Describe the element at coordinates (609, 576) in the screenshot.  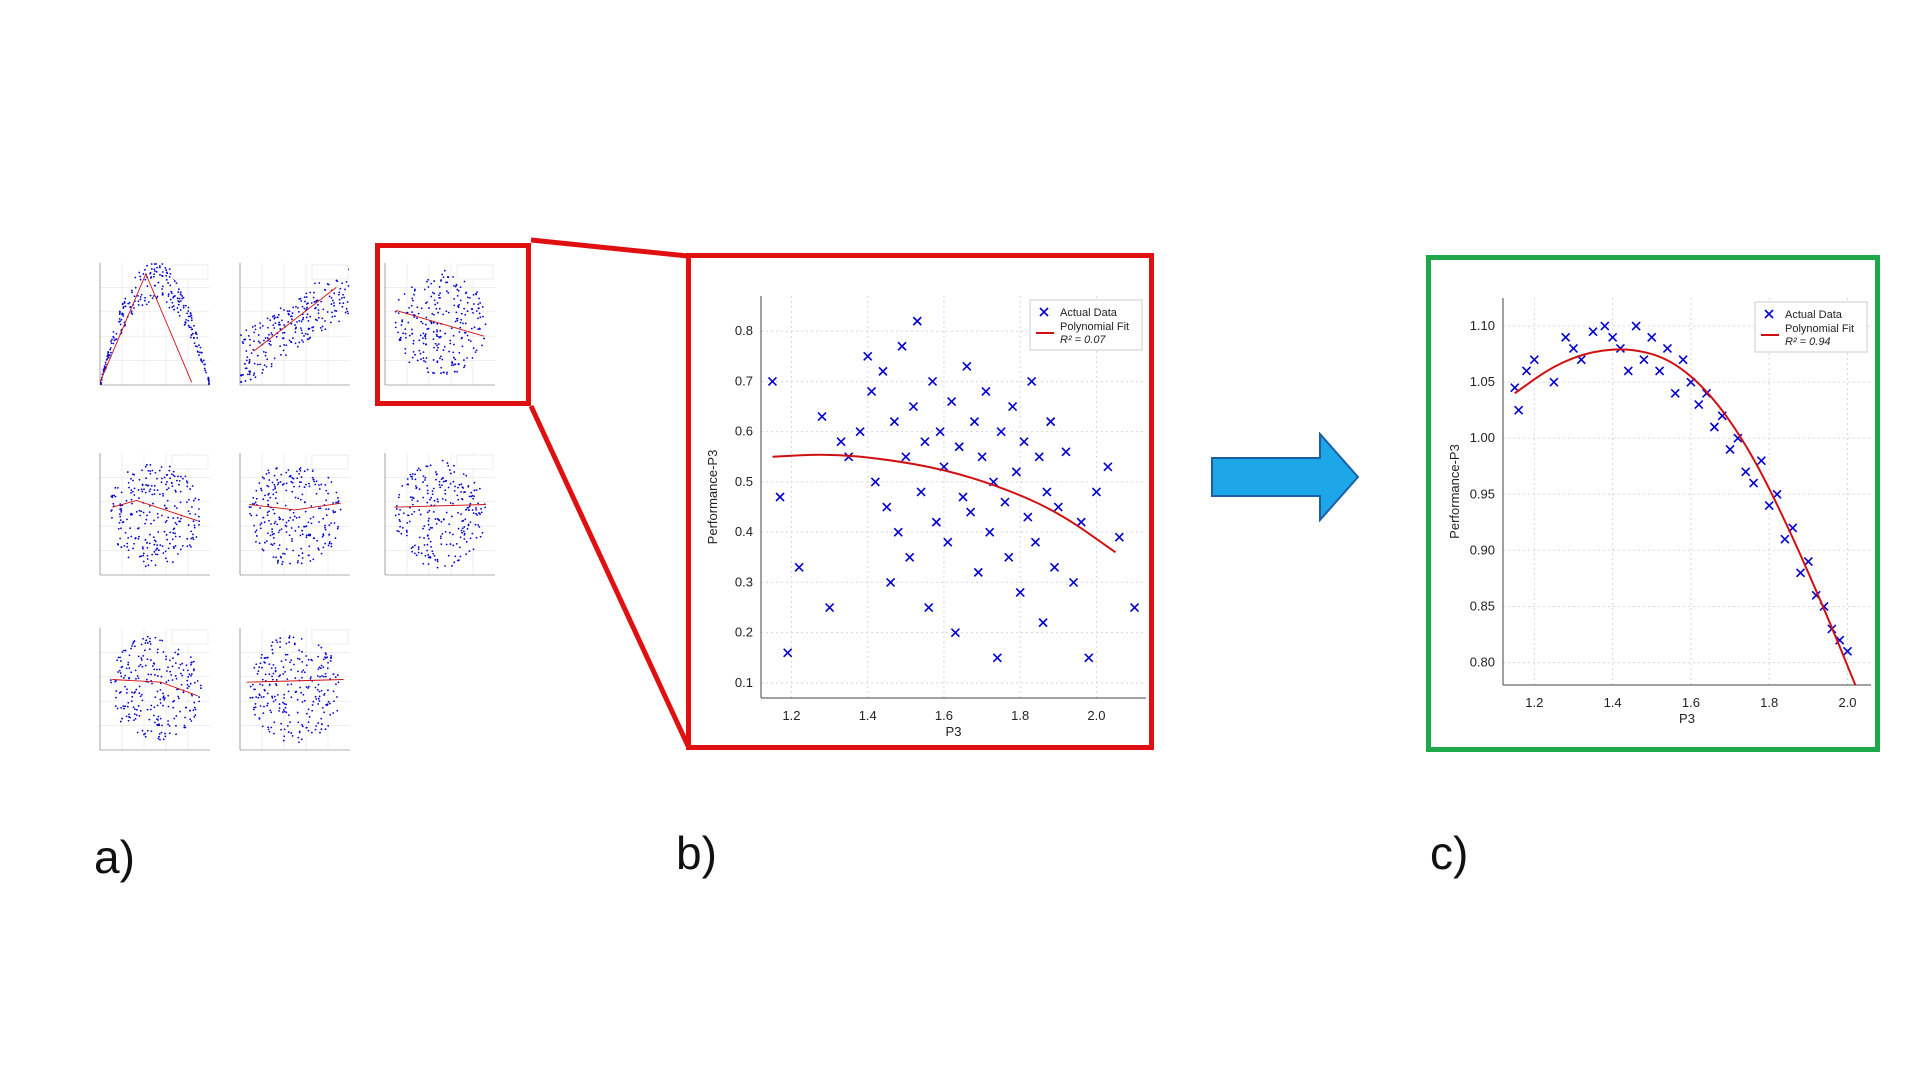
I see `zoom-line-bottom` at that location.